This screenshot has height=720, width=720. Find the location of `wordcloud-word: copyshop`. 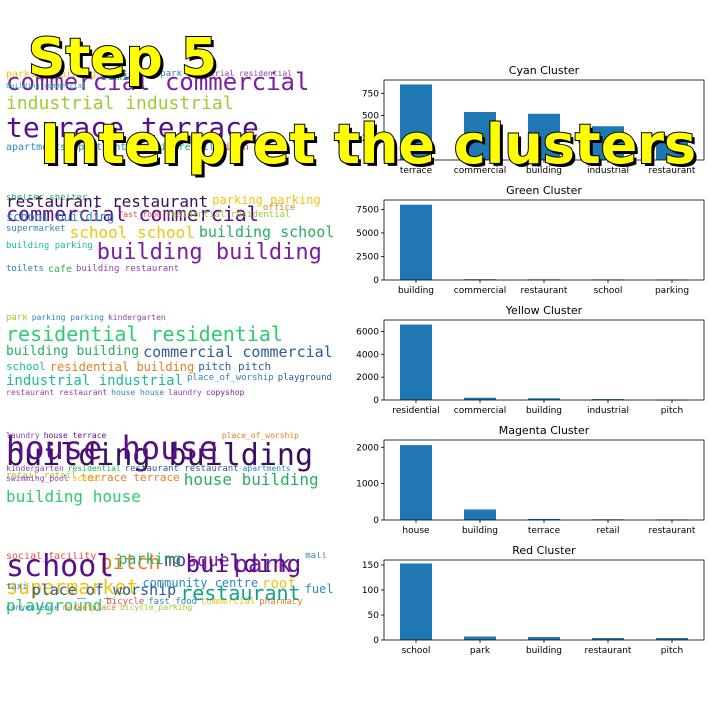

wordcloud-word: copyshop is located at coordinates (225, 392).